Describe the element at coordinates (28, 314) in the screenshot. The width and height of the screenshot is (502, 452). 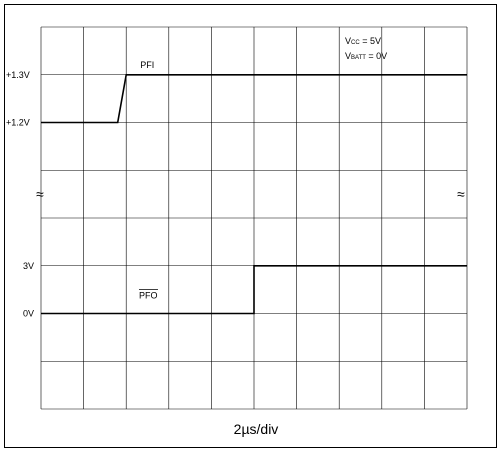
I see `y-tick-label: 0V` at that location.